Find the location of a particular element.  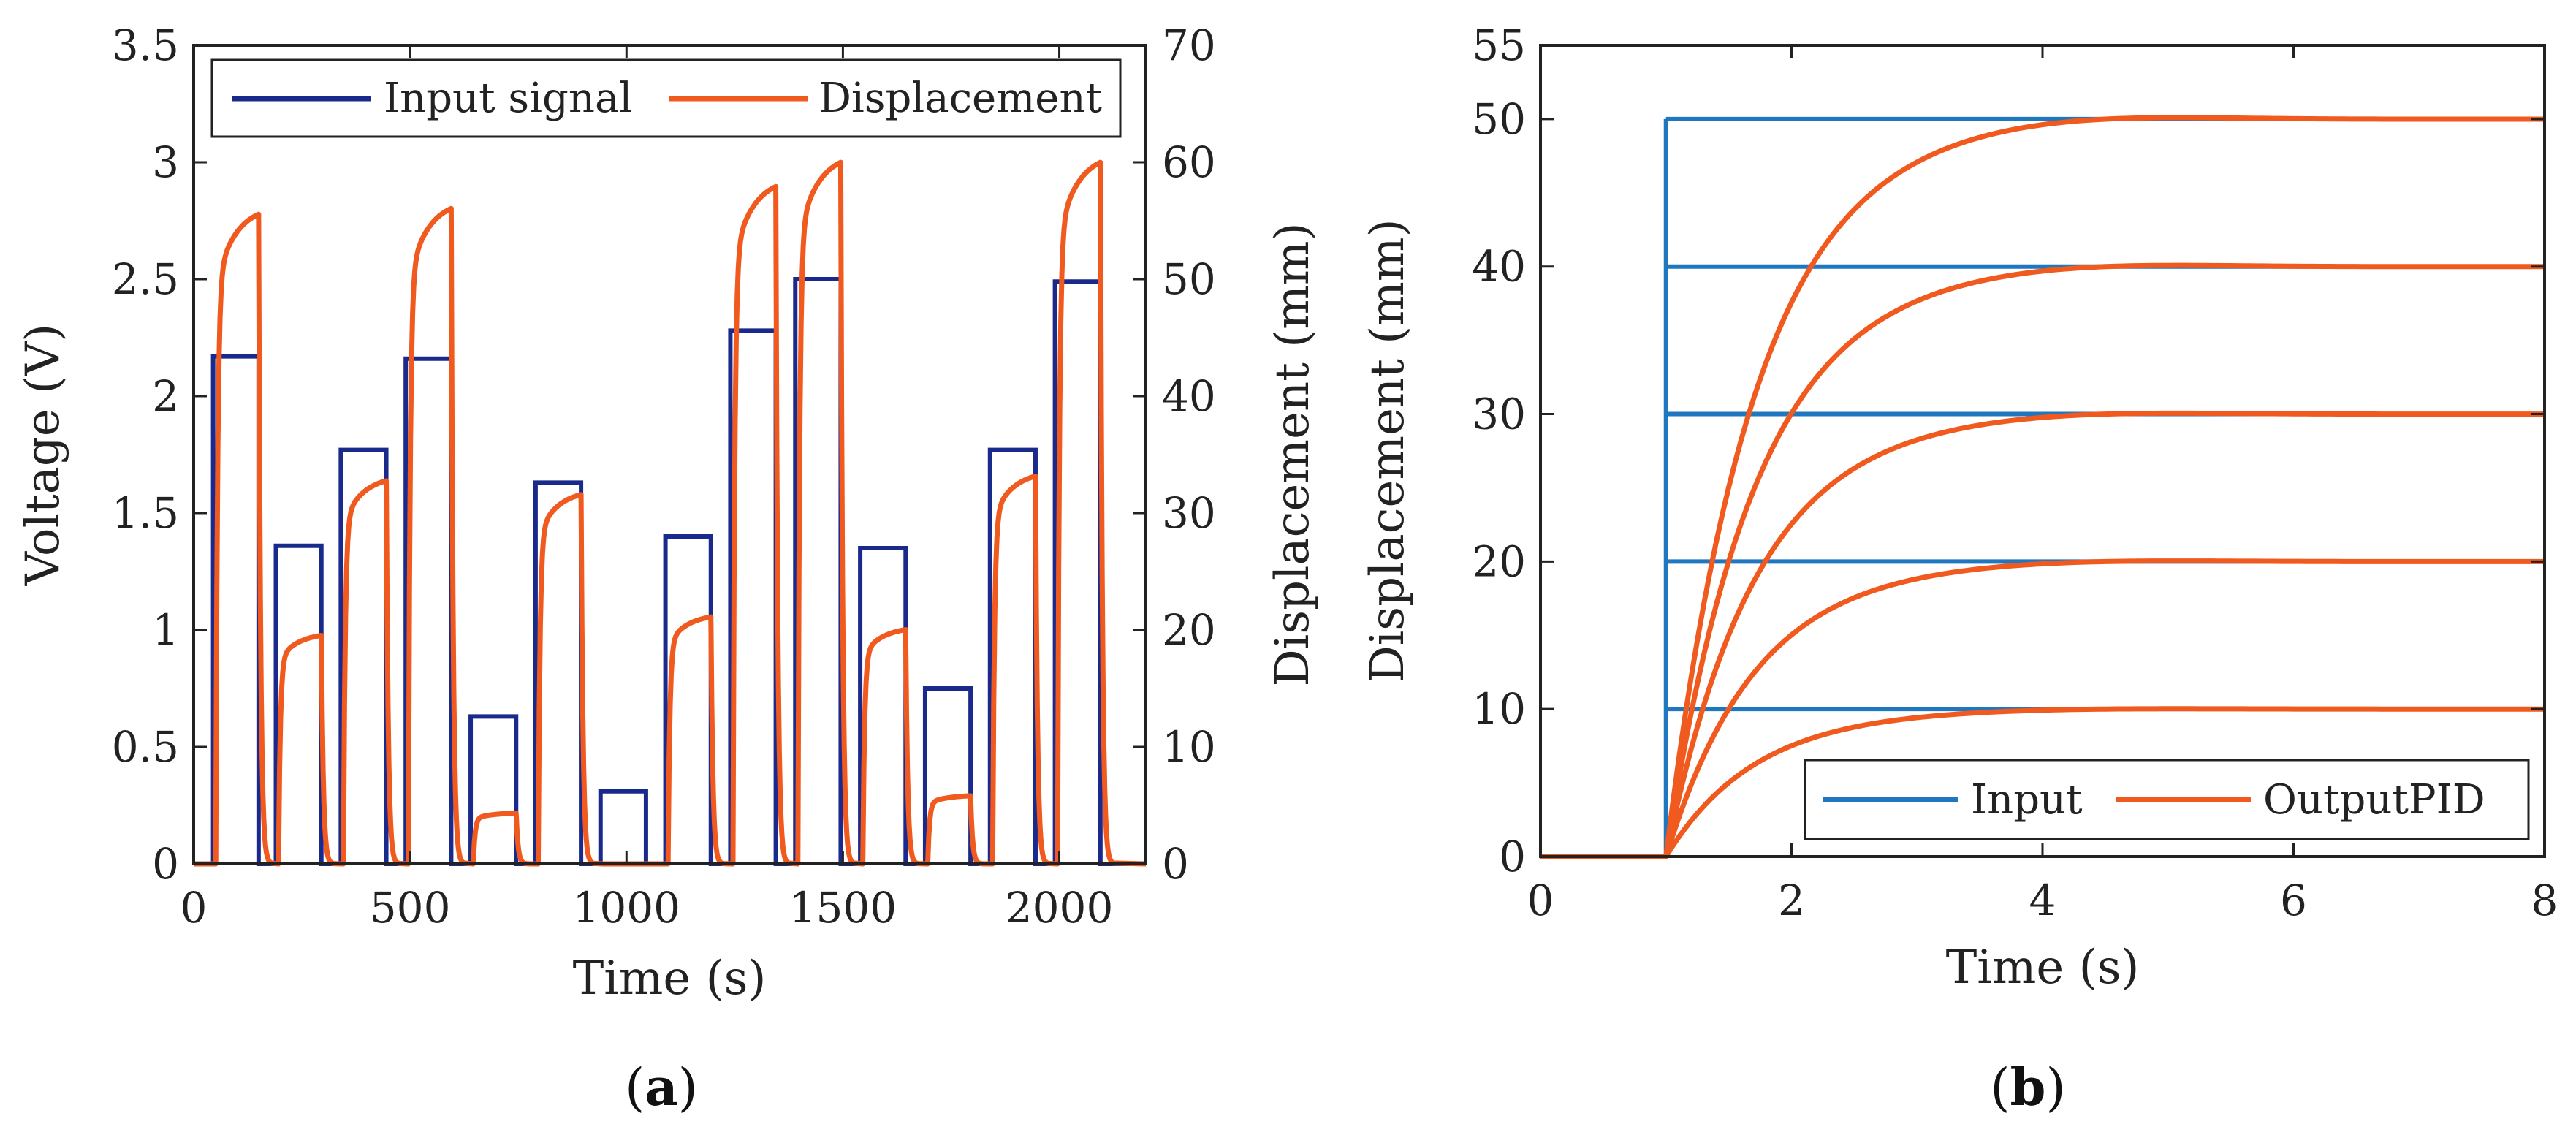

chart-a-xtick-label: 0 is located at coordinates (194, 908).